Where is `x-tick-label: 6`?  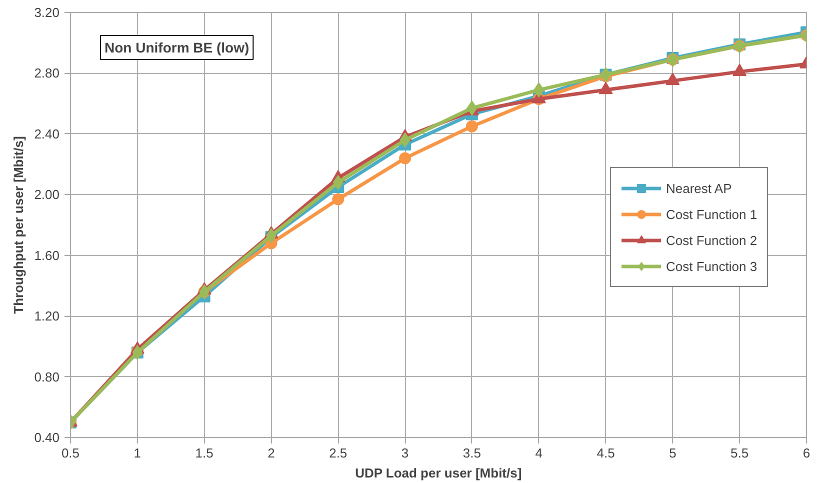
x-tick-label: 6 is located at coordinates (806, 453).